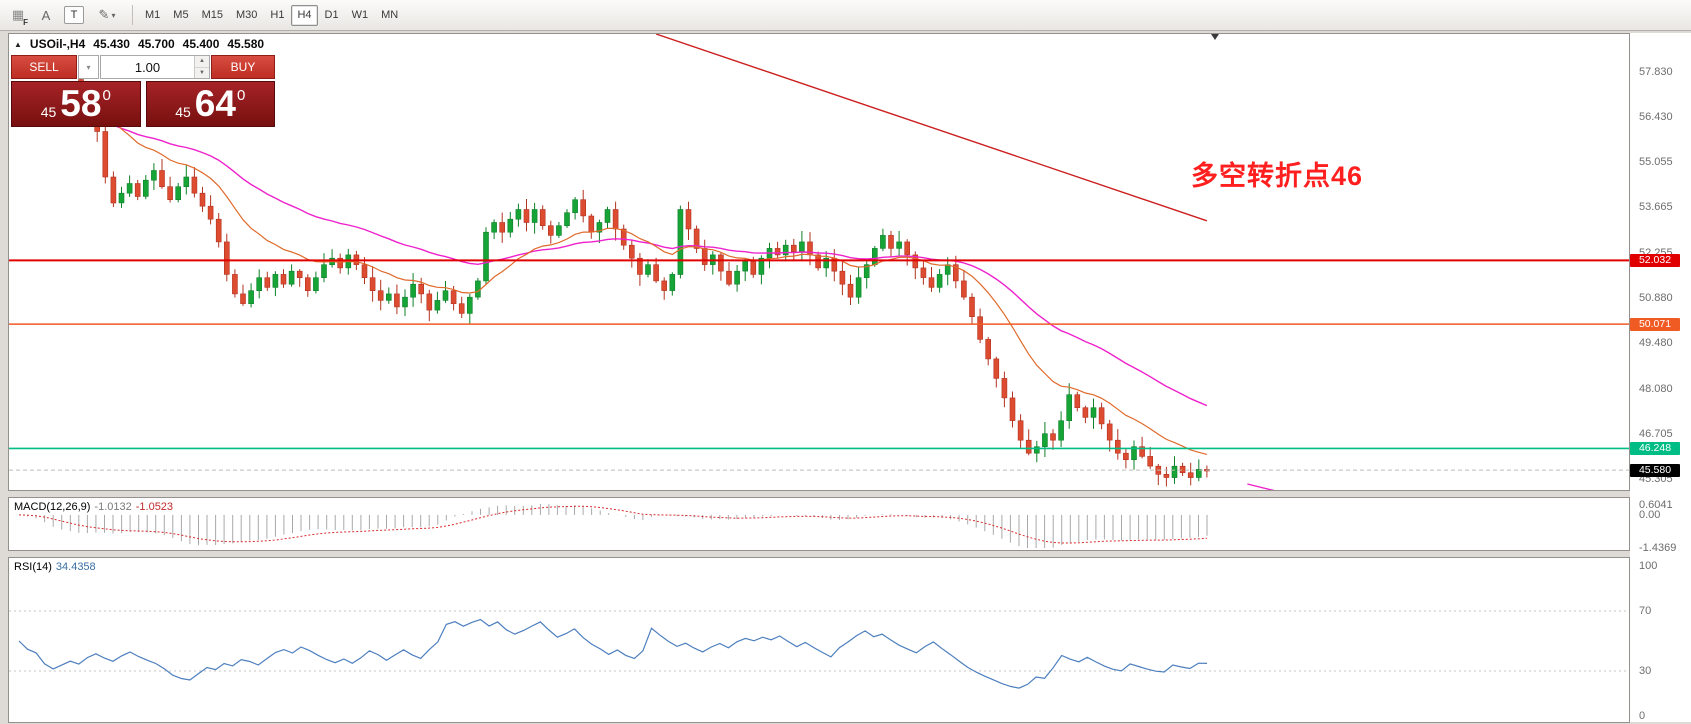 Image resolution: width=1691 pixels, height=724 pixels. What do you see at coordinates (46, 15) in the screenshot?
I see `arrow-text-tool-icon: A` at bounding box center [46, 15].